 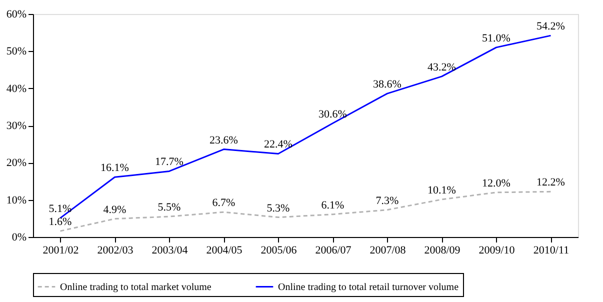 What do you see at coordinates (278, 208) in the screenshot?
I see `data-label: 5.3%` at bounding box center [278, 208].